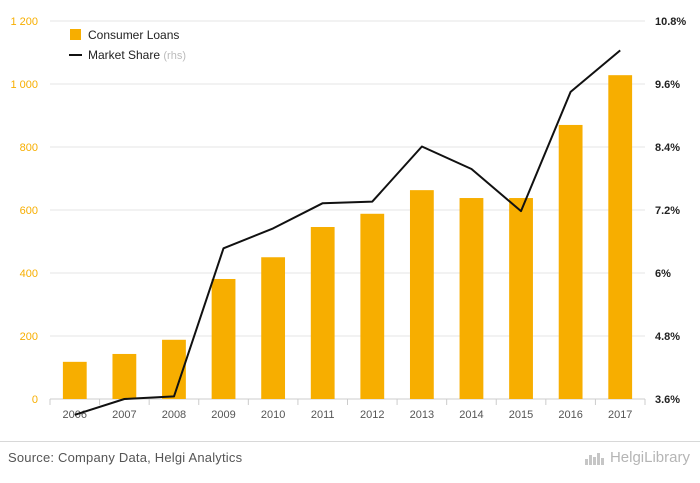 This screenshot has width=700, height=483. I want to click on x-tick-label: 2010, so click(273, 415).